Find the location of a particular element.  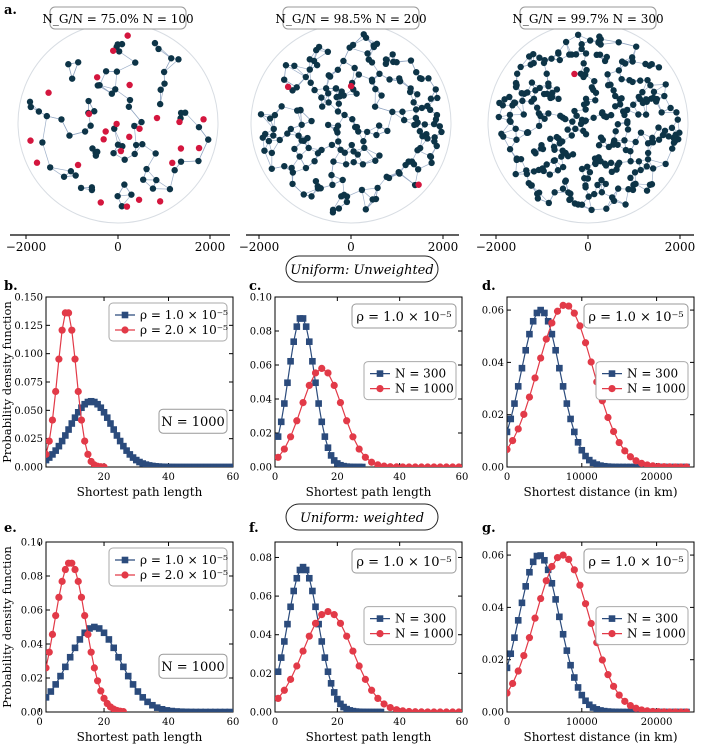

network-nodes is located at coordinates (589, 122).